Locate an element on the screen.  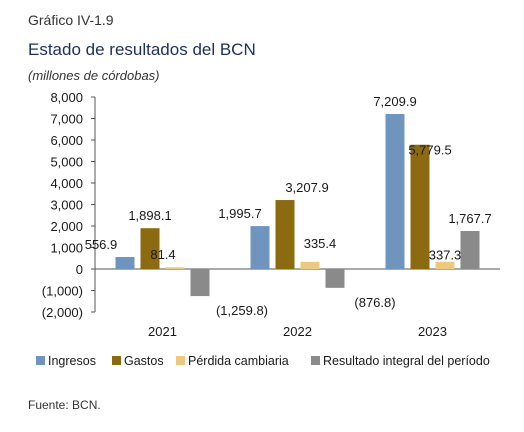
y-tick-label: 3,000 is located at coordinates (66, 205).